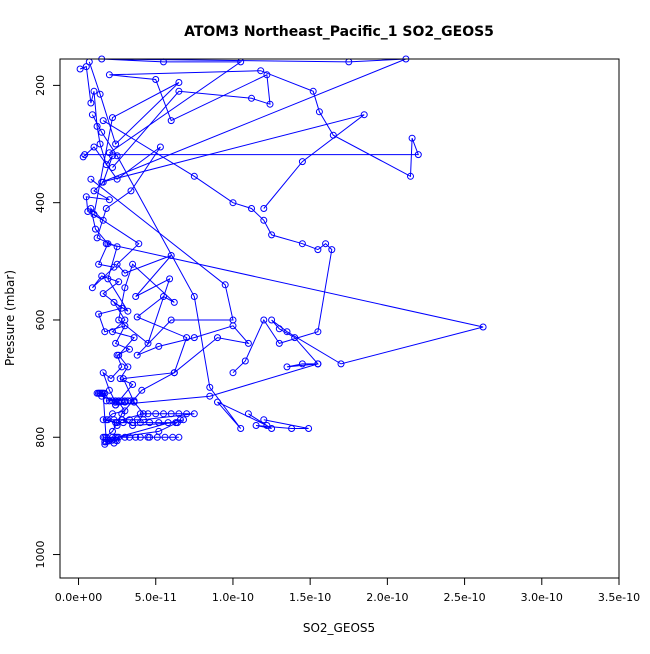  I want to click on y-tick-label: 200, so click(40, 85).